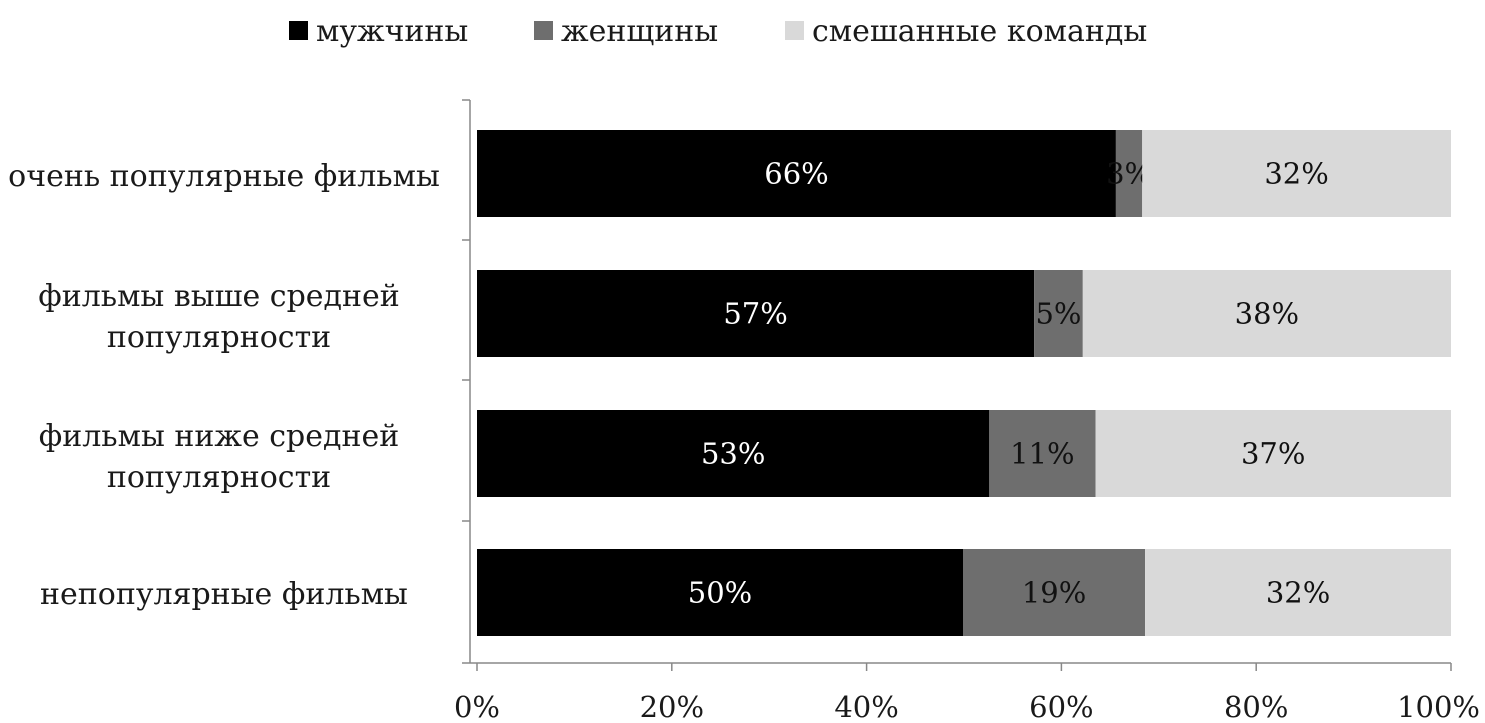  I want to click on x-tick-label: 40%, so click(866, 706).